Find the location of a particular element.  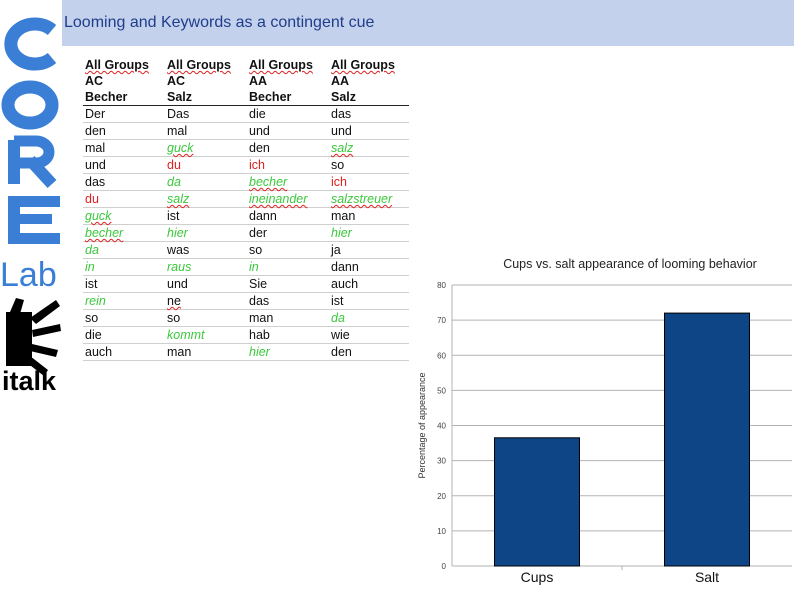

y-tick-label: 60 is located at coordinates (441, 355).